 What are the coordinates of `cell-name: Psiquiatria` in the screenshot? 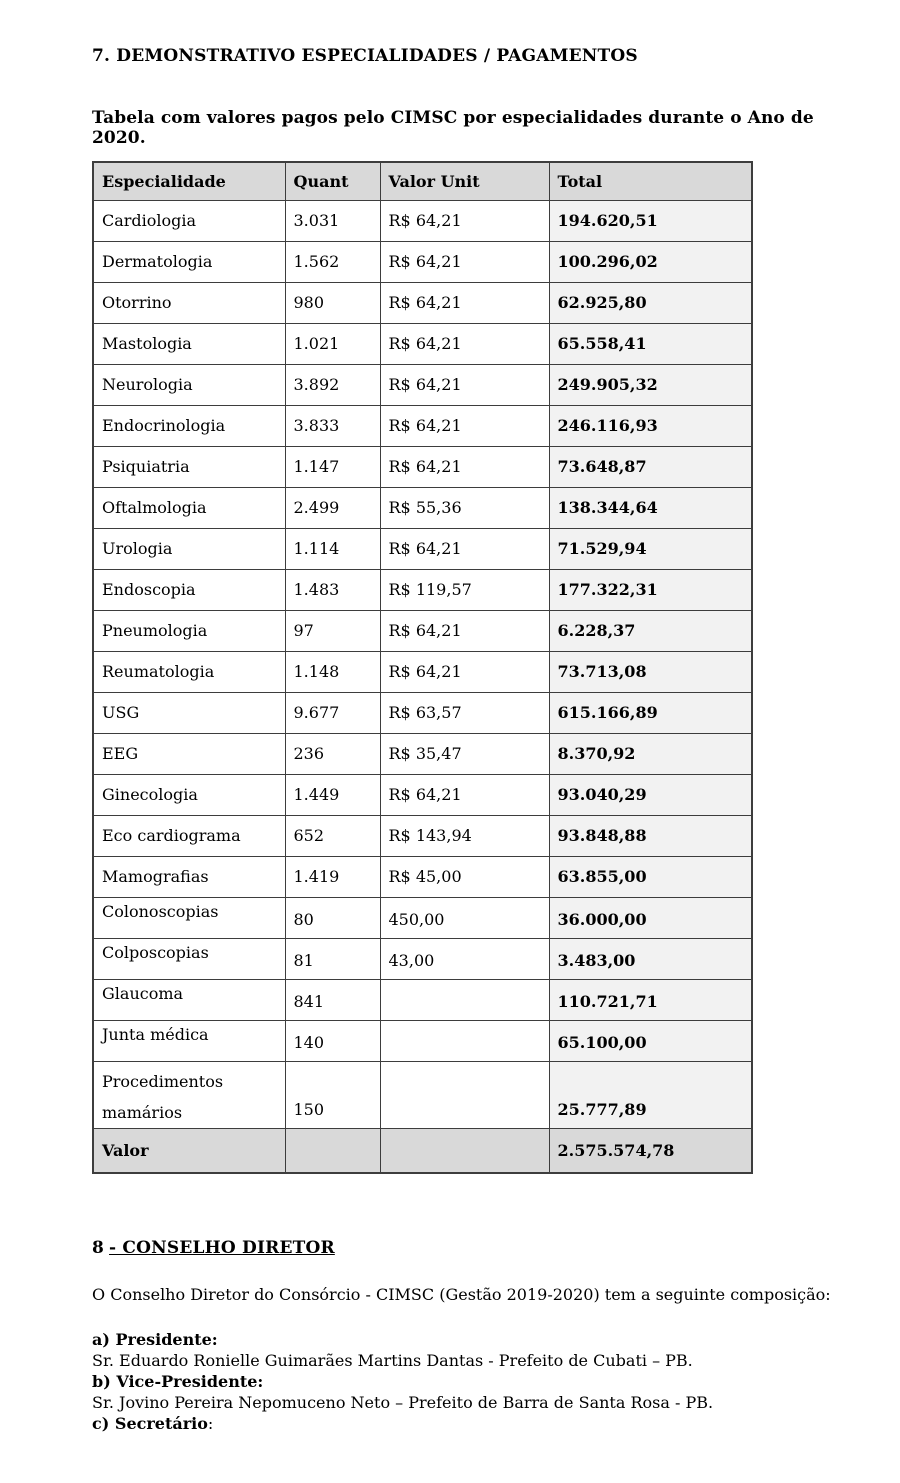 It's located at (189, 466).